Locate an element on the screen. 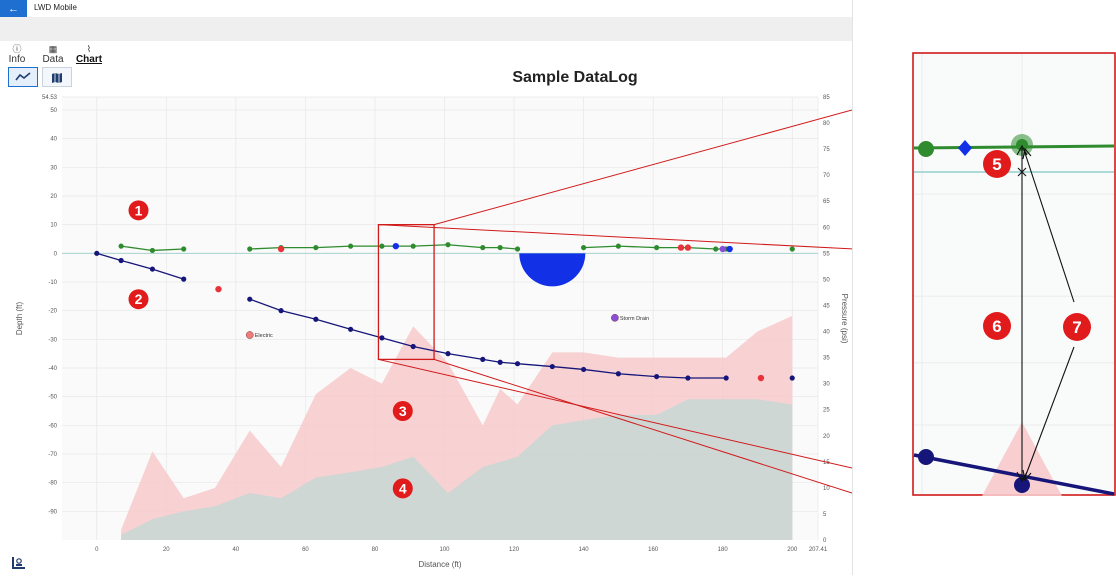  tab-chart-label: Chart is located at coordinates (89, 59).